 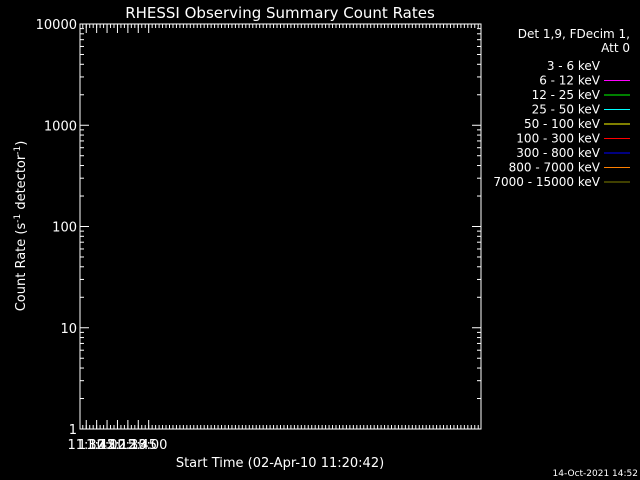 I want to click on x-tick-label-3: 12:15, so click(x=117, y=445).